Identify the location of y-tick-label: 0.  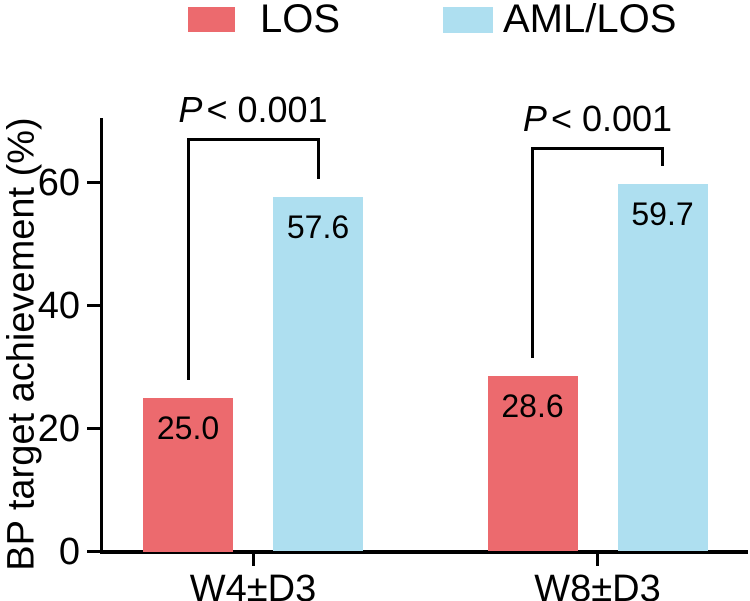
(69, 551).